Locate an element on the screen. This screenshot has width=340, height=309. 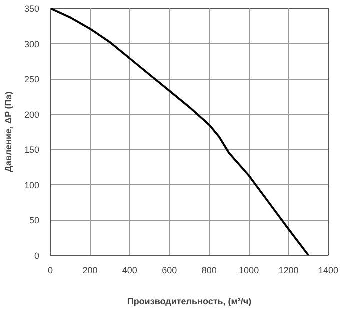
x-tick-label: 0 is located at coordinates (51, 271).